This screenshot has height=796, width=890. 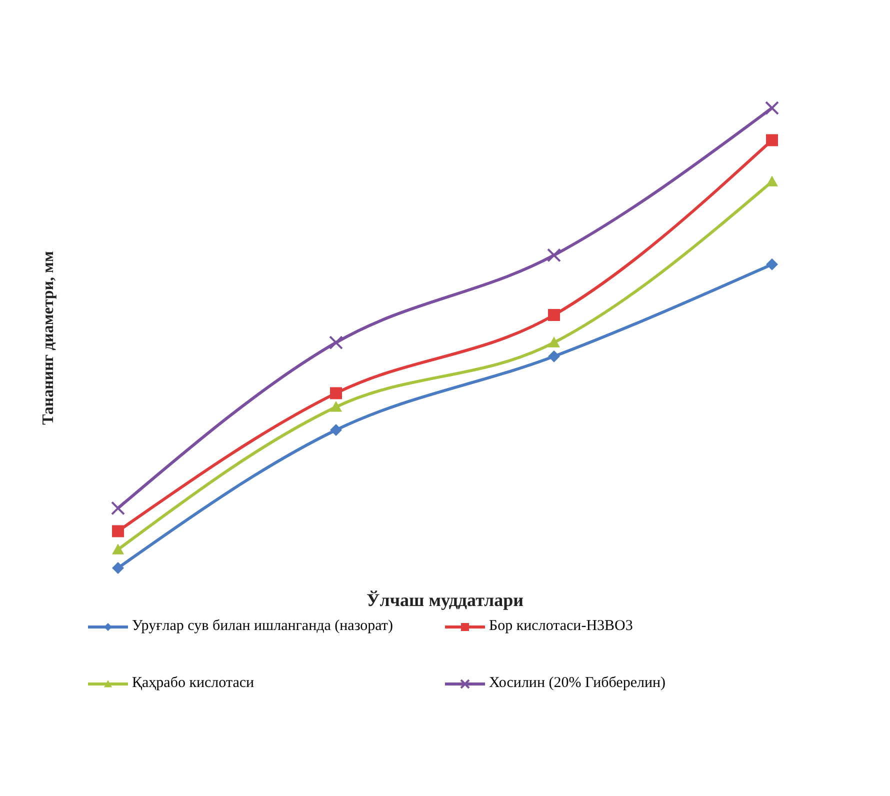 I want to click on legend-label: Хосилин (20% Гибберелин), so click(x=577, y=683).